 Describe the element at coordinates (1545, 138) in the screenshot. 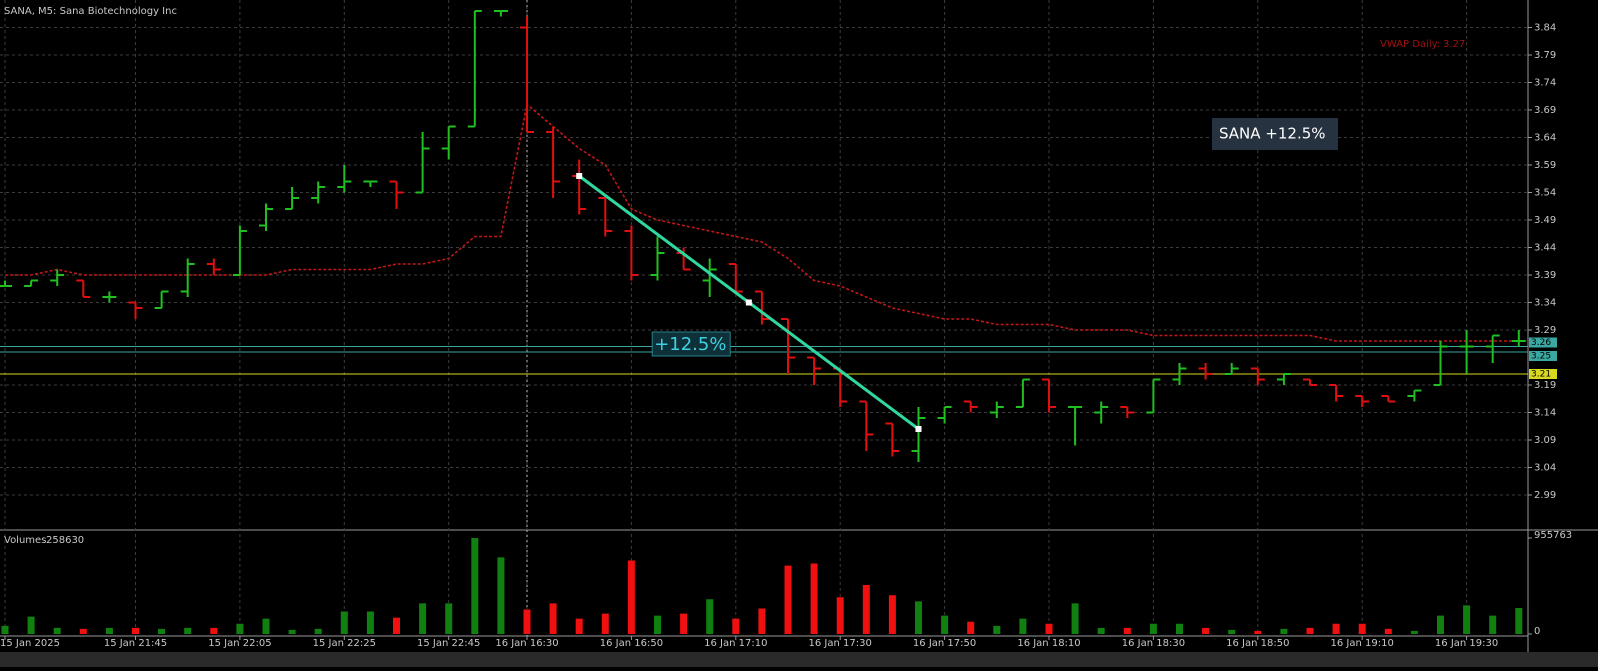

I see `y-tick-label: 3.64` at that location.